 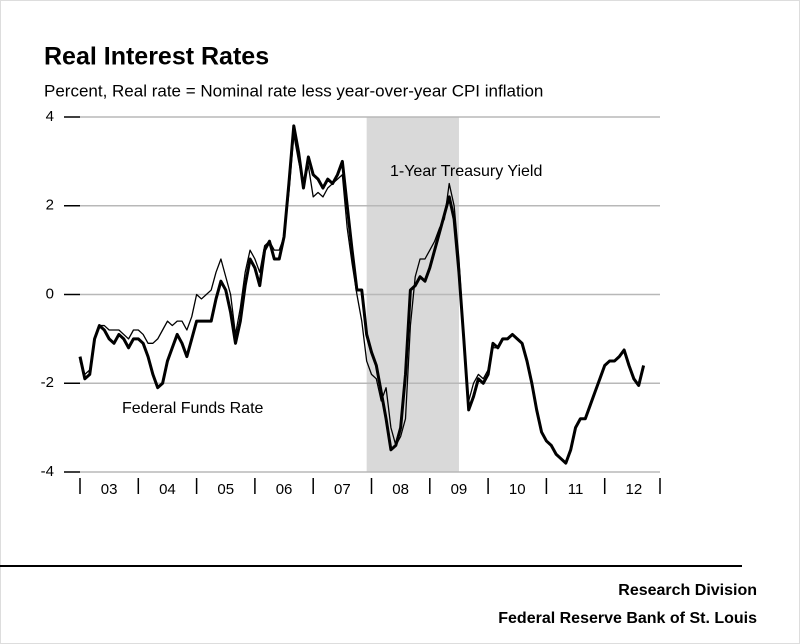 What do you see at coordinates (47, 471) in the screenshot?
I see `y-tick-label: -4` at bounding box center [47, 471].